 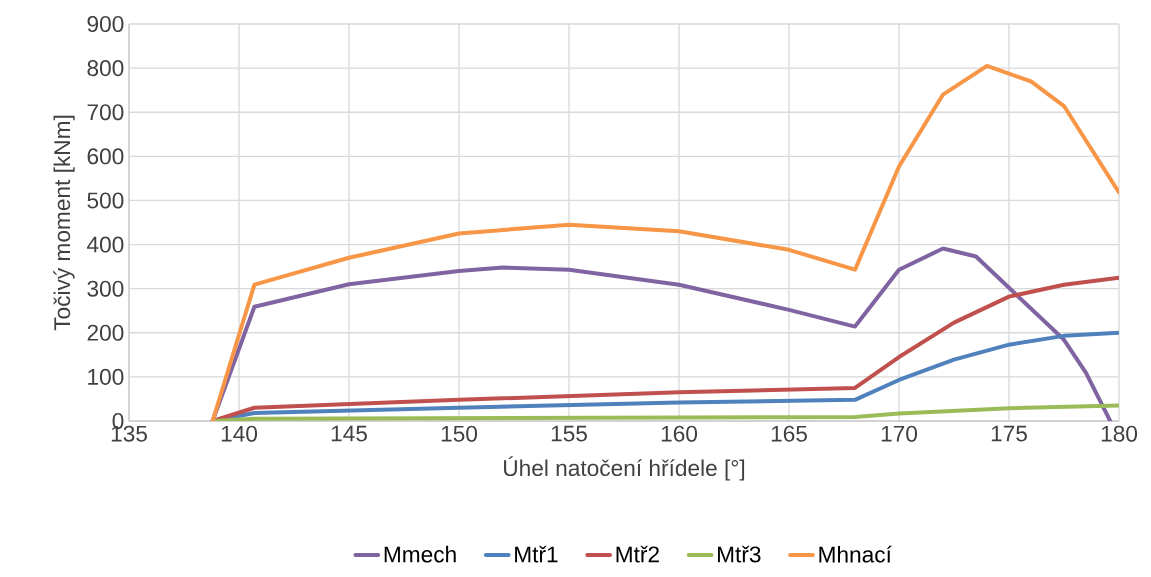 I want to click on x-tick-label: 175, so click(x=1009, y=433).